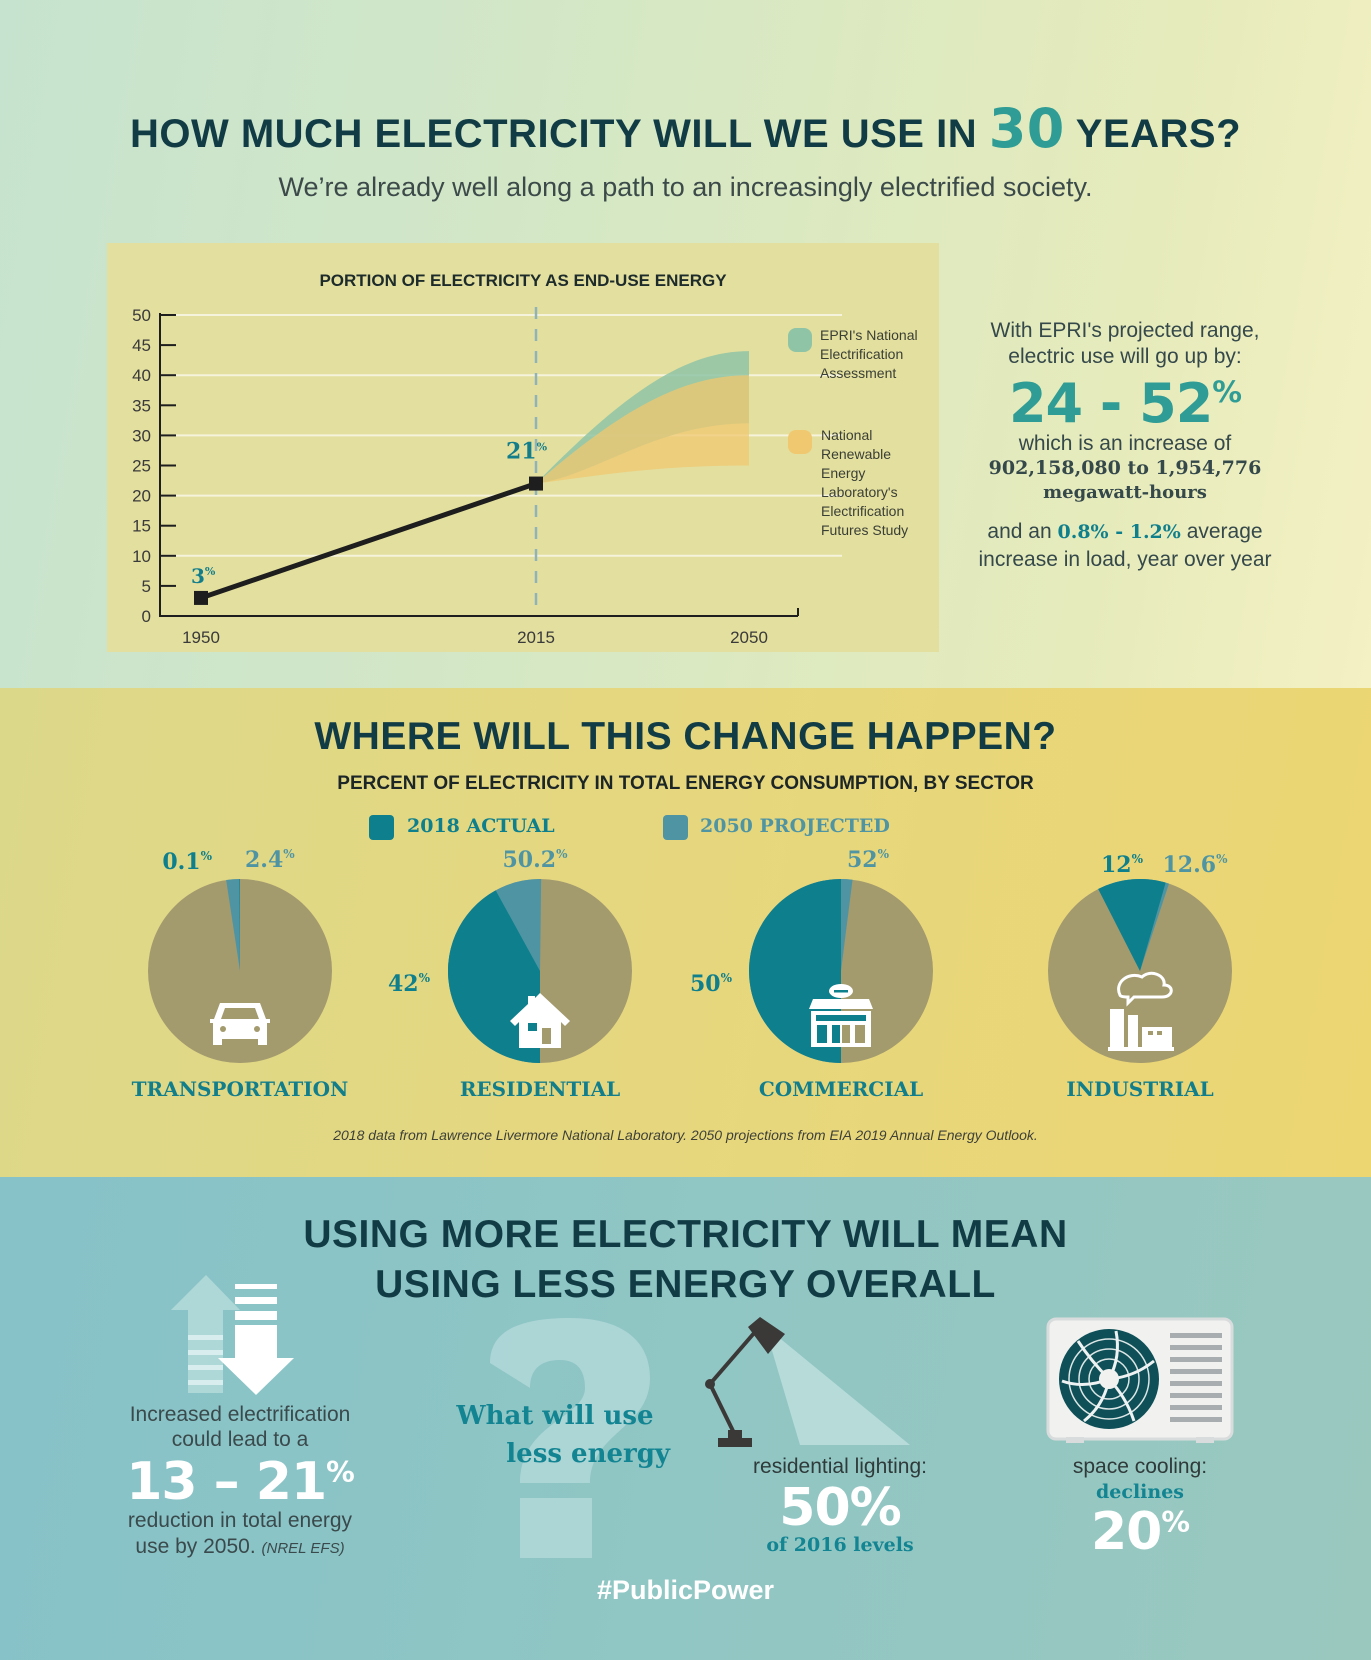 The height and width of the screenshot is (1660, 1371). What do you see at coordinates (203, 576) in the screenshot?
I see `data-label-1950: 3%` at bounding box center [203, 576].